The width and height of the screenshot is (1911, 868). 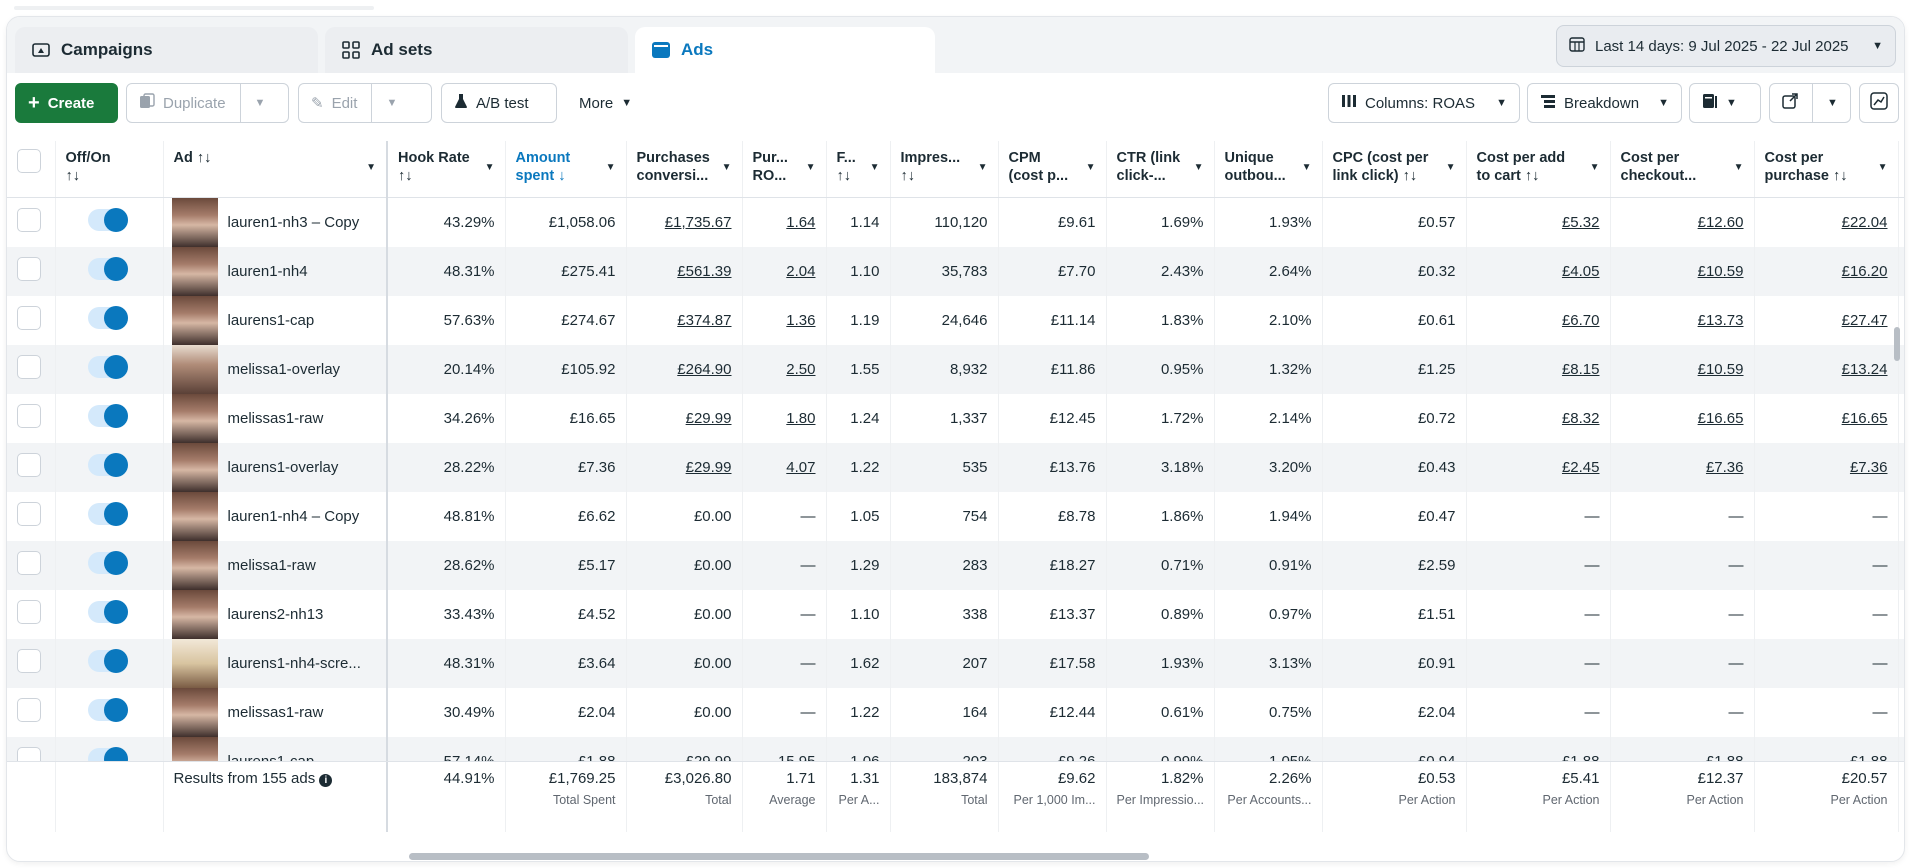 What do you see at coordinates (708, 757) in the screenshot?
I see `purchases-value: £29.99` at bounding box center [708, 757].